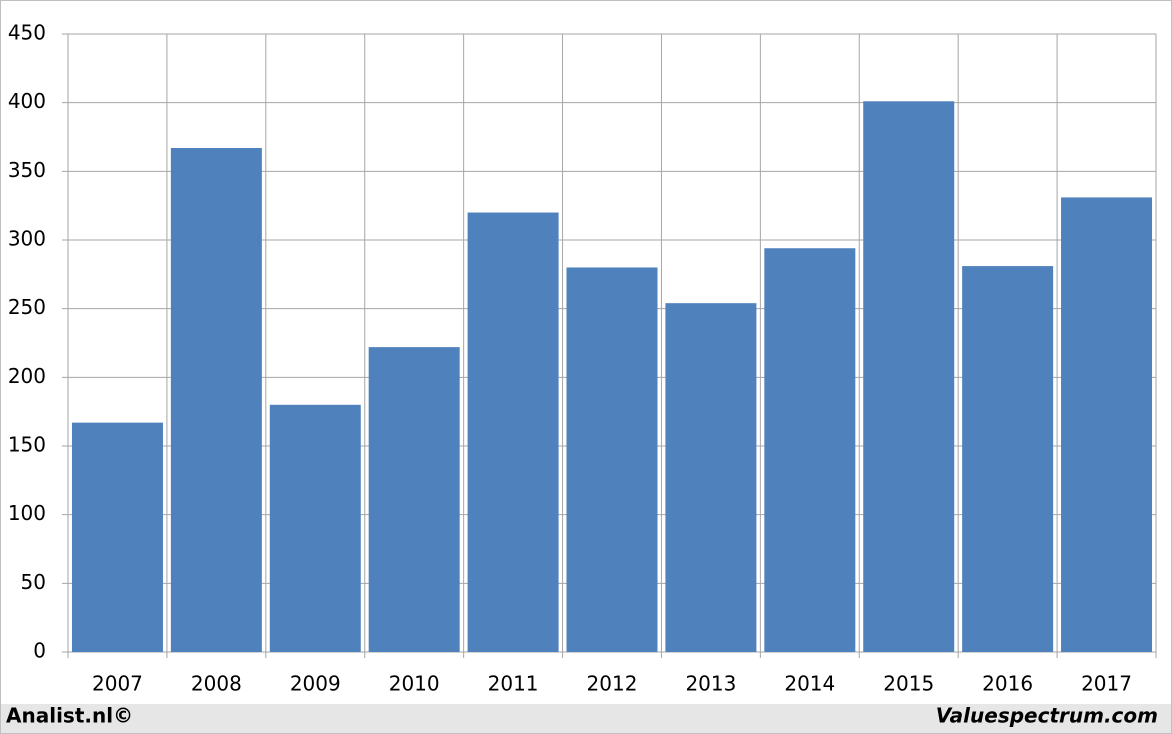 This screenshot has height=734, width=1172. What do you see at coordinates (612, 684) in the screenshot?
I see `x-tick-label: 2012` at bounding box center [612, 684].